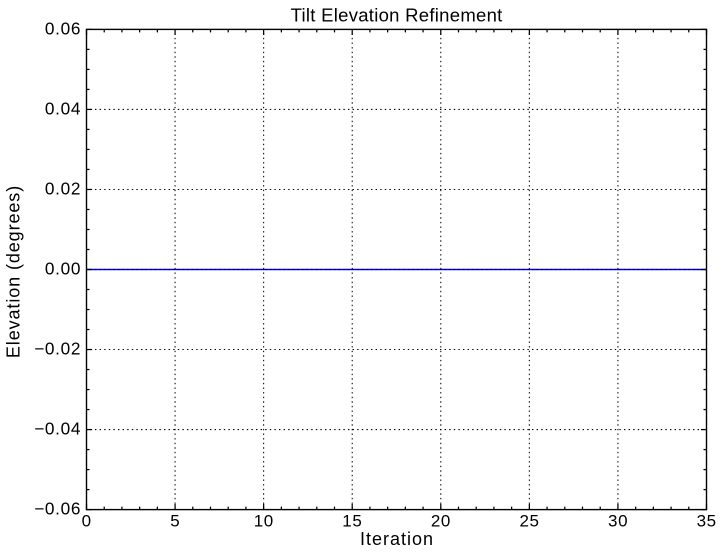 The image size is (725, 555). I want to click on svg-text: 35, so click(707, 520).